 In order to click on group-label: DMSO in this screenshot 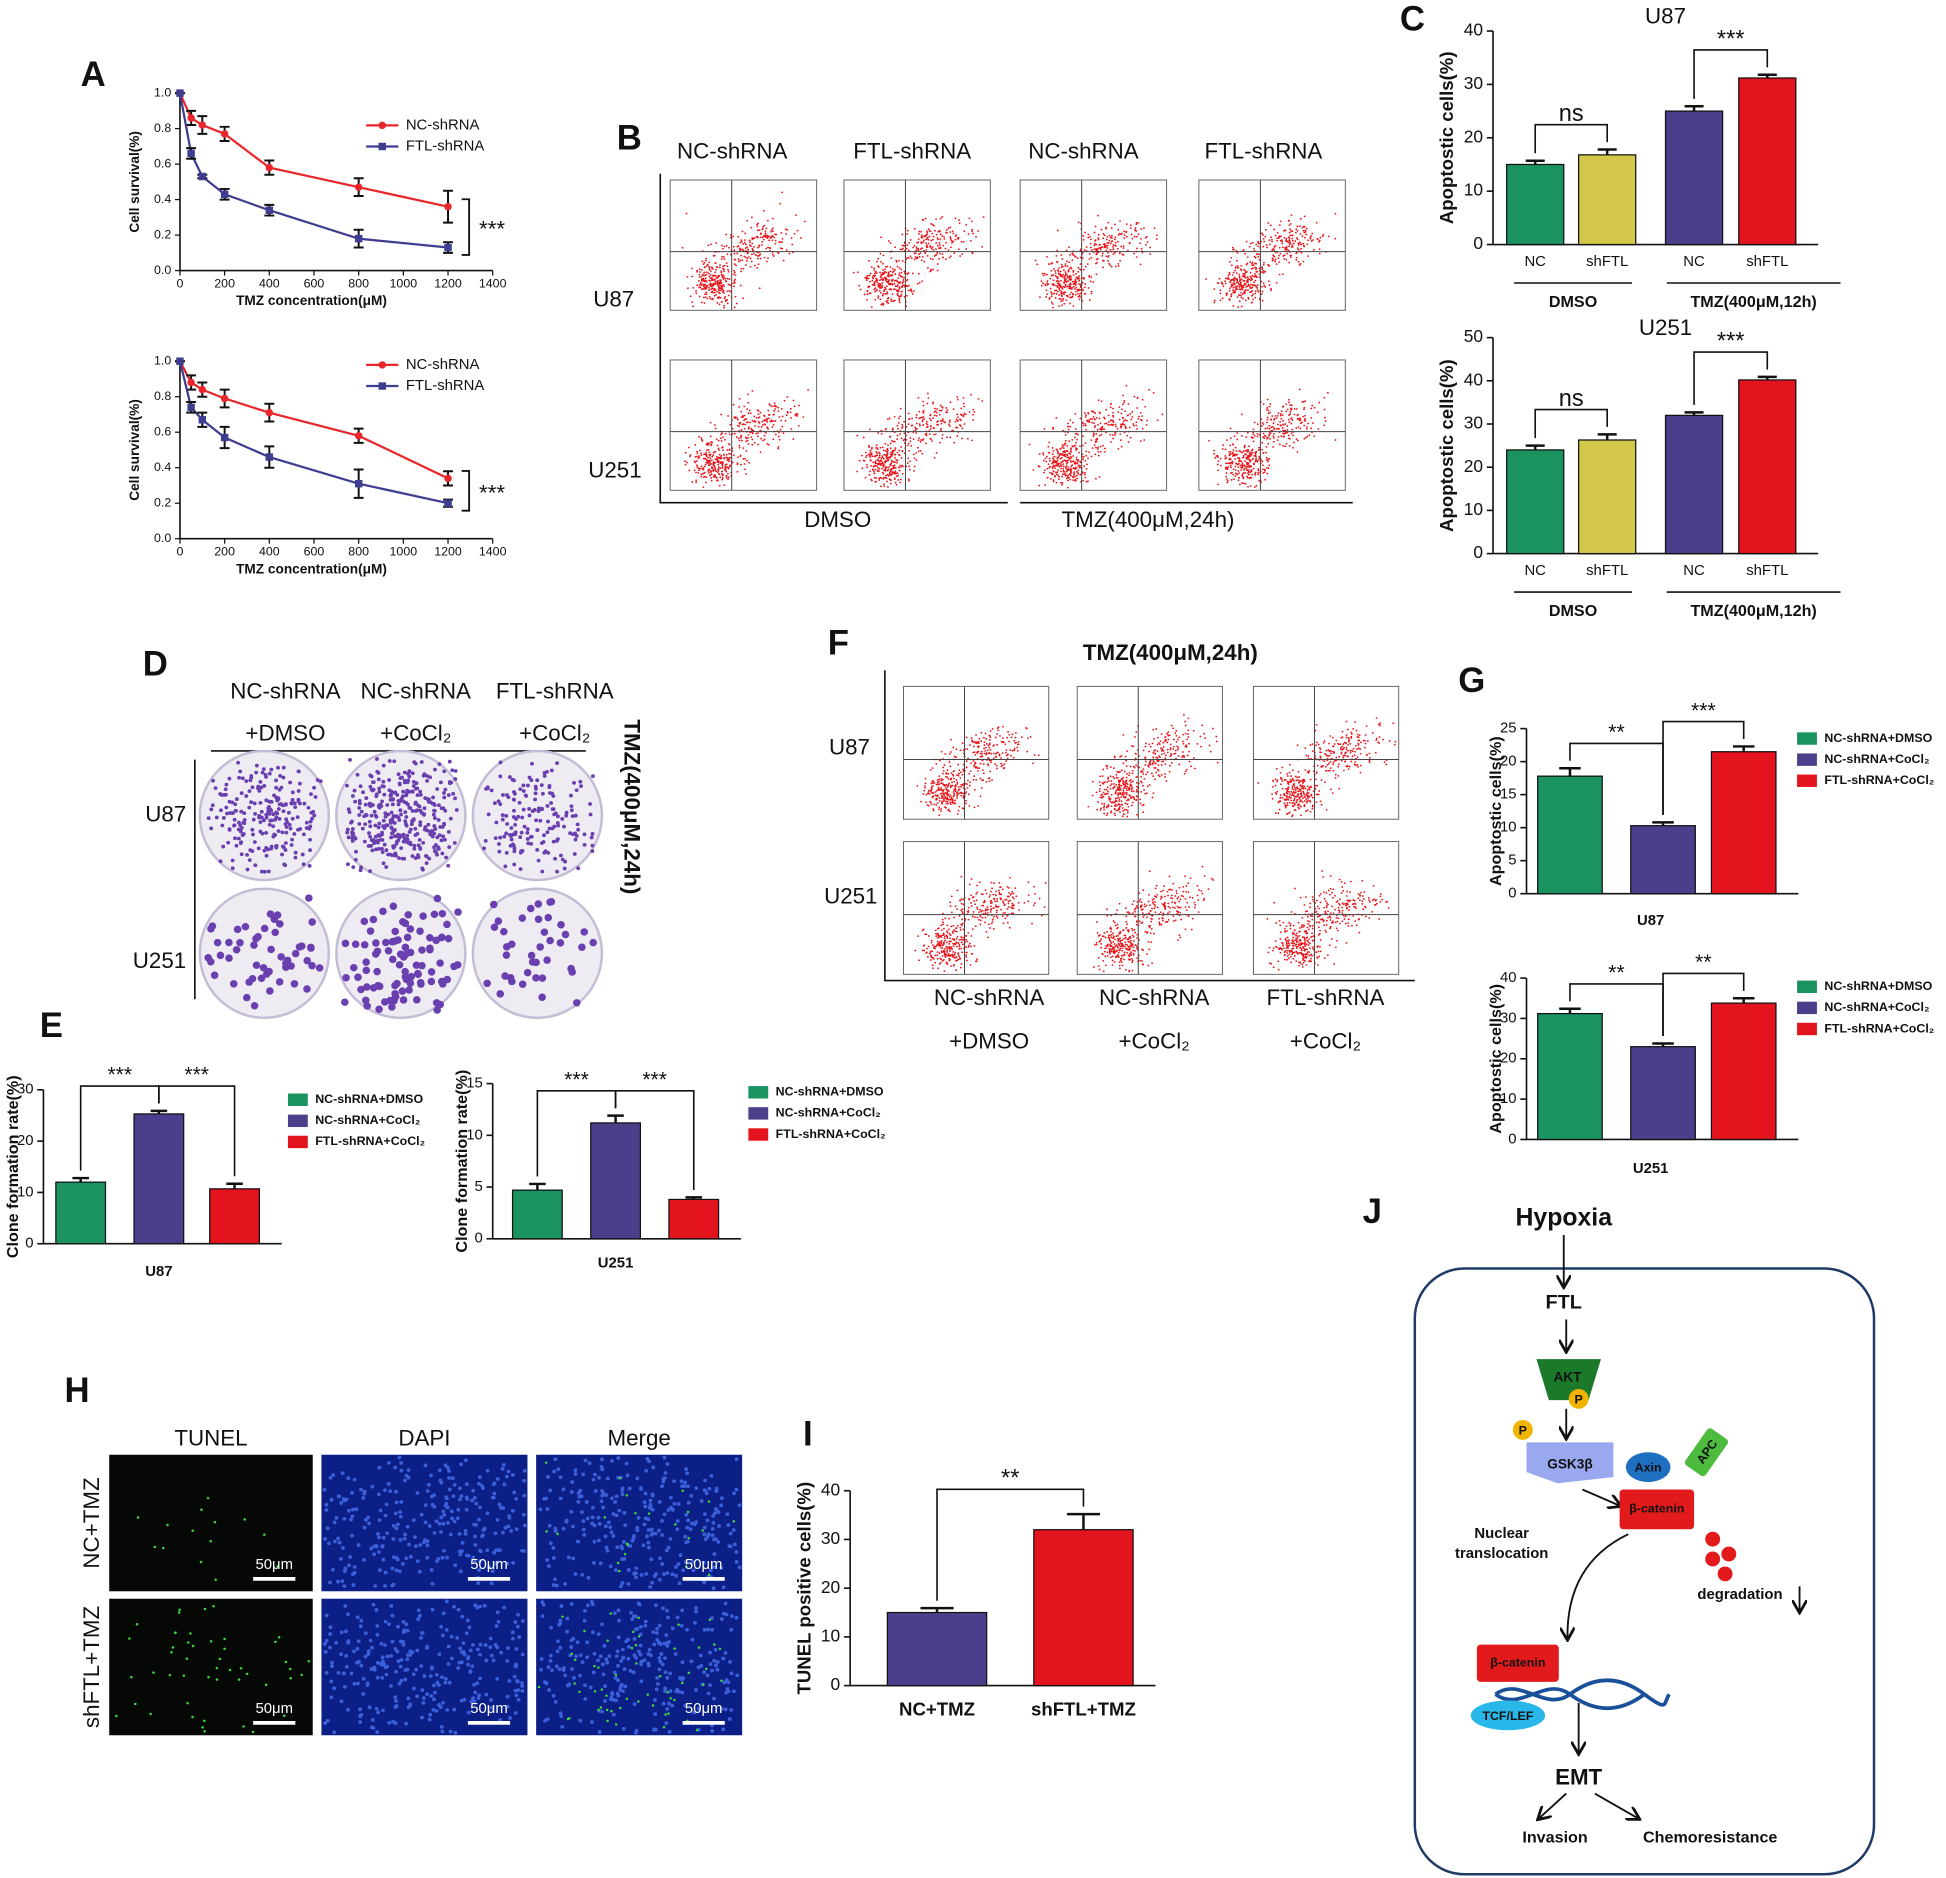, I will do `click(1573, 611)`.